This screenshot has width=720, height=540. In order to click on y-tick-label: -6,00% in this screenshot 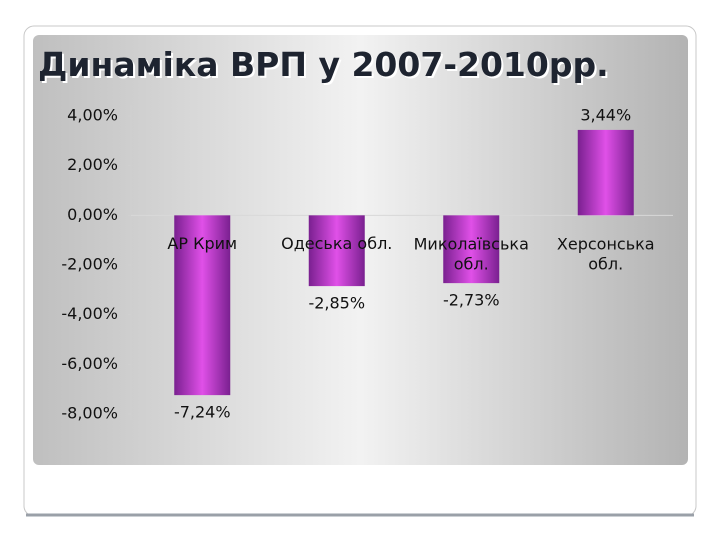, I will do `click(89, 363)`.